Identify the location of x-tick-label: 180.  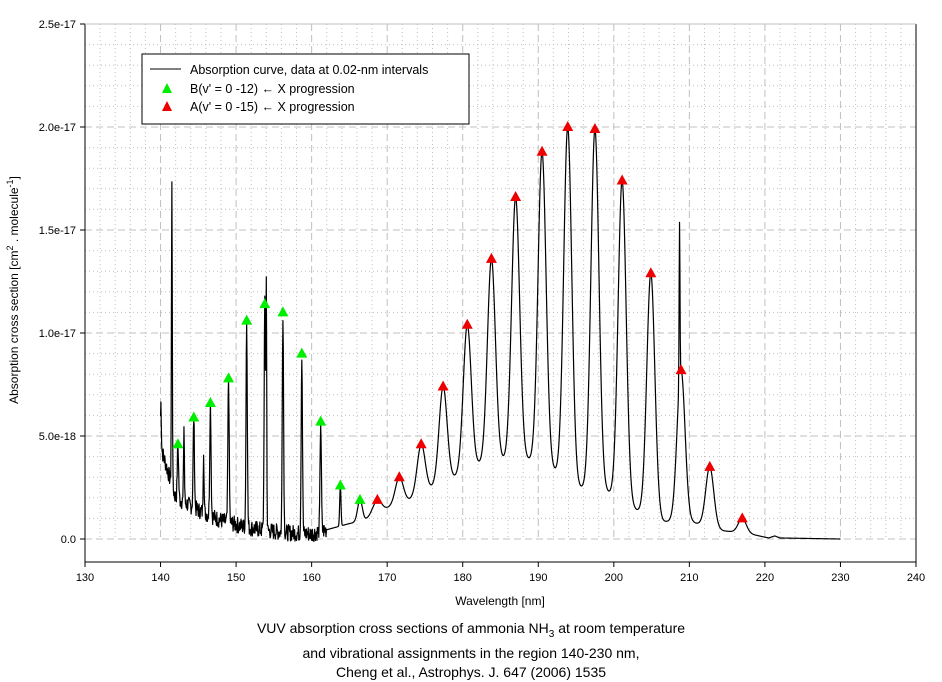
(463, 578).